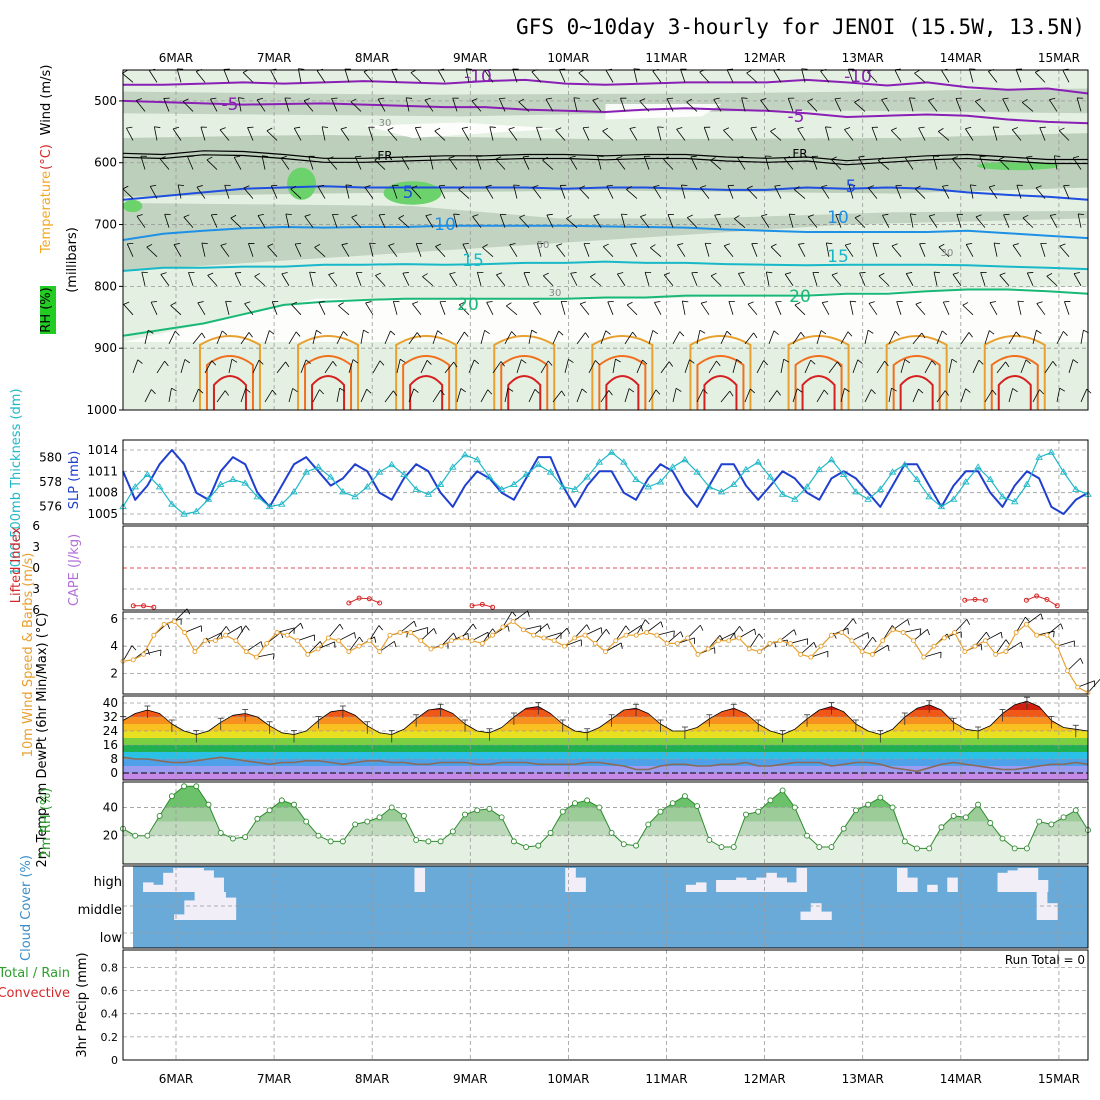  I want to click on lifted-index-point, so click(975, 599).